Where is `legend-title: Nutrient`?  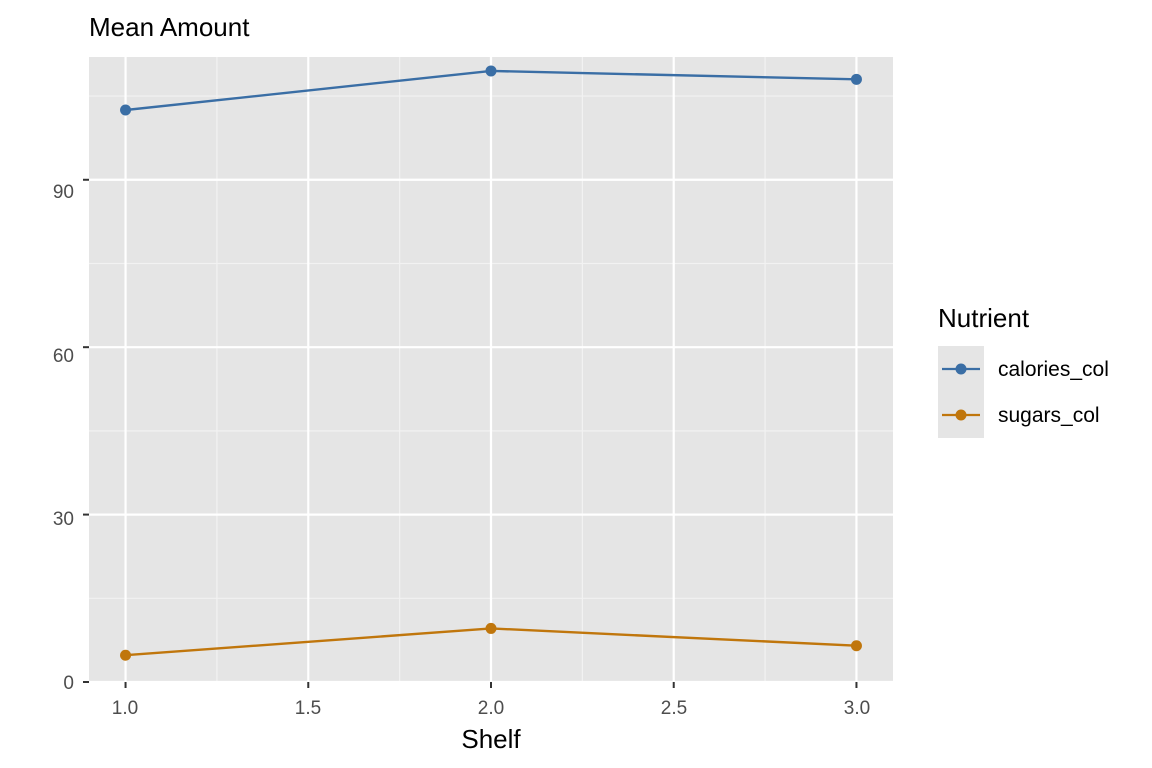 legend-title: Nutrient is located at coordinates (984, 318).